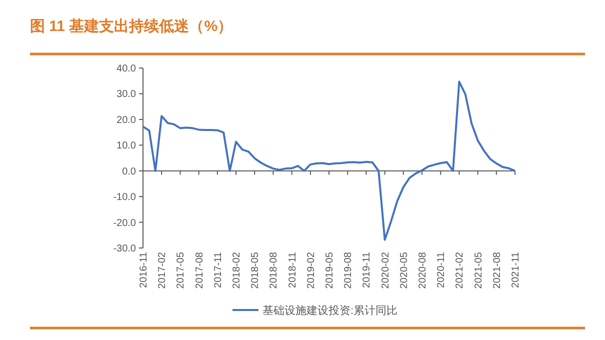  I want to click on x-tick-label: 2017-05, so click(181, 270).